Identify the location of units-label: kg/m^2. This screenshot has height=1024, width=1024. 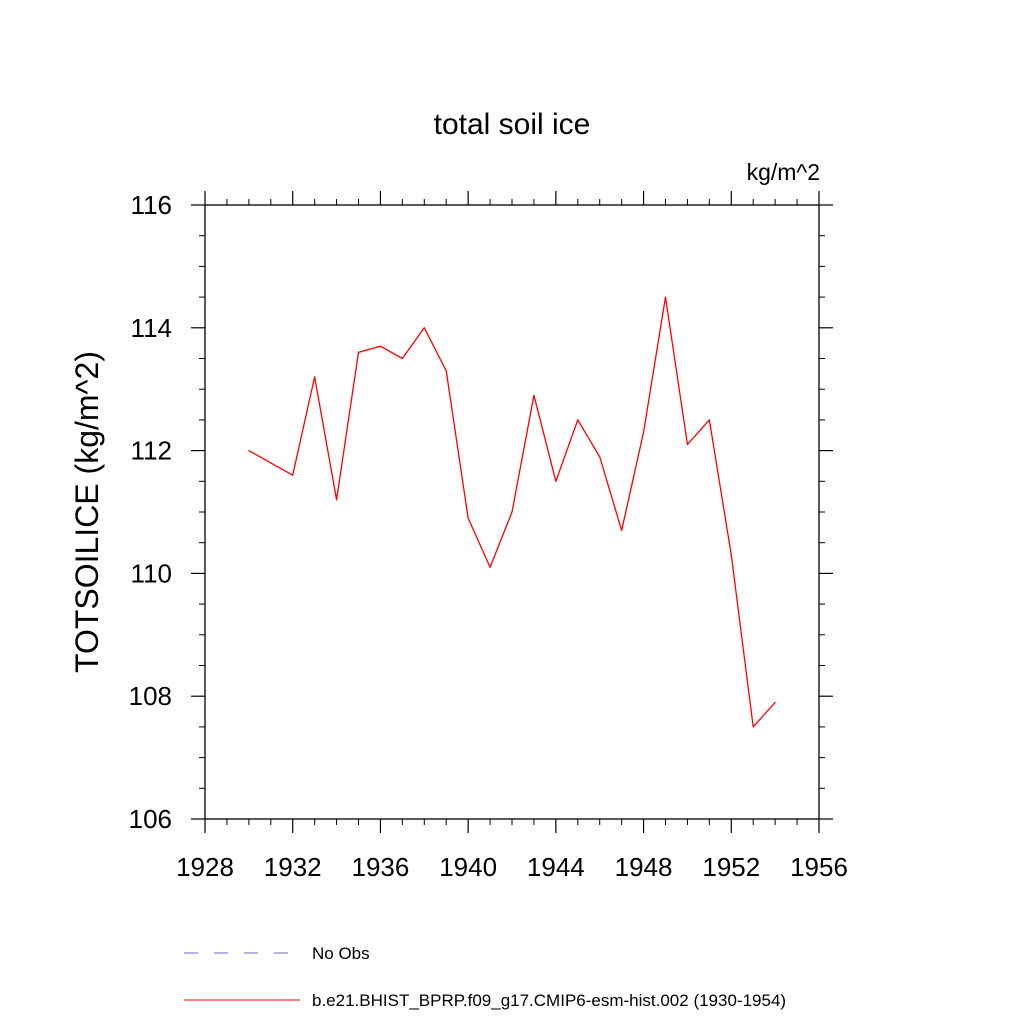
(783, 172).